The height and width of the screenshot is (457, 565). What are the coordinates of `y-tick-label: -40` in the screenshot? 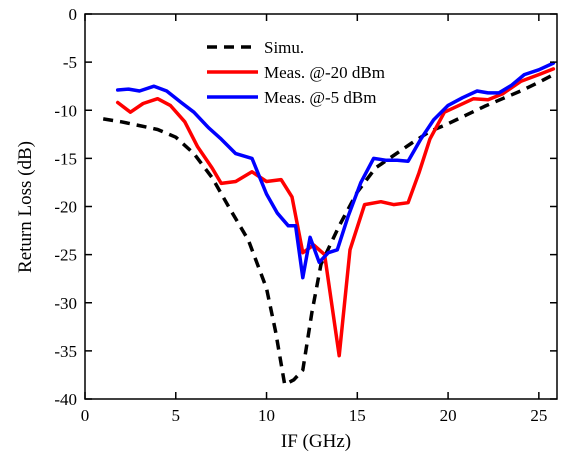 It's located at (65, 399).